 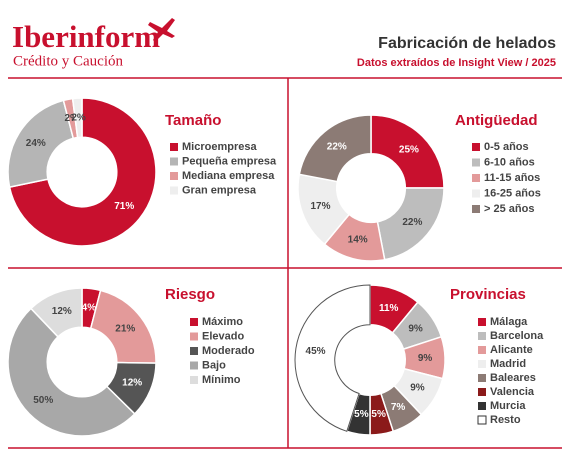 I want to click on legend-label: 11-15 años, so click(x=512, y=178).